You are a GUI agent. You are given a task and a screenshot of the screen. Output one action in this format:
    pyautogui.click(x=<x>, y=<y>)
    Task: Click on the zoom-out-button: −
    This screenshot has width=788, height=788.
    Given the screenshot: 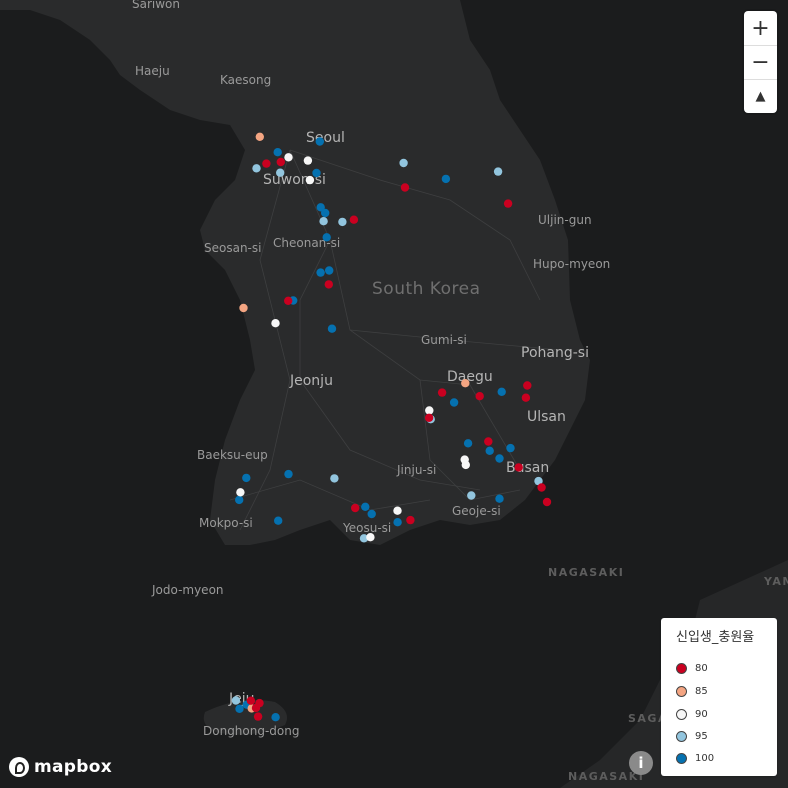 What is the action you would take?
    pyautogui.click(x=760, y=62)
    